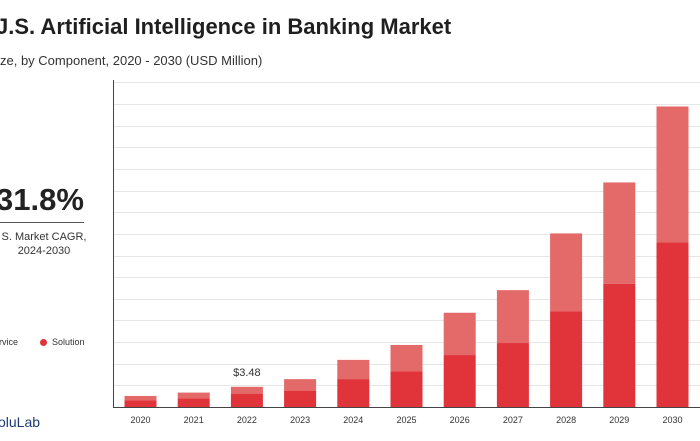 The height and width of the screenshot is (441, 700). Describe the element at coordinates (406, 420) in the screenshot. I see `x-tick-label-2025: 2025` at that location.